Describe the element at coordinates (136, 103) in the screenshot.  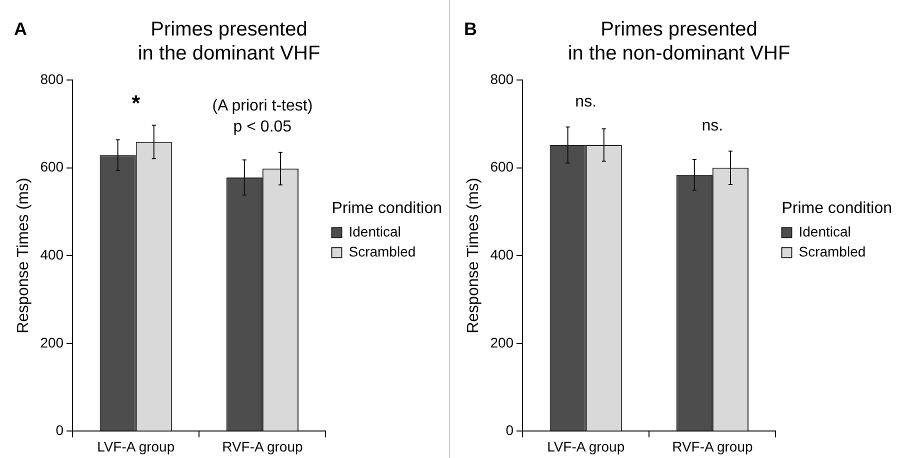
I see `annotation: *` at that location.